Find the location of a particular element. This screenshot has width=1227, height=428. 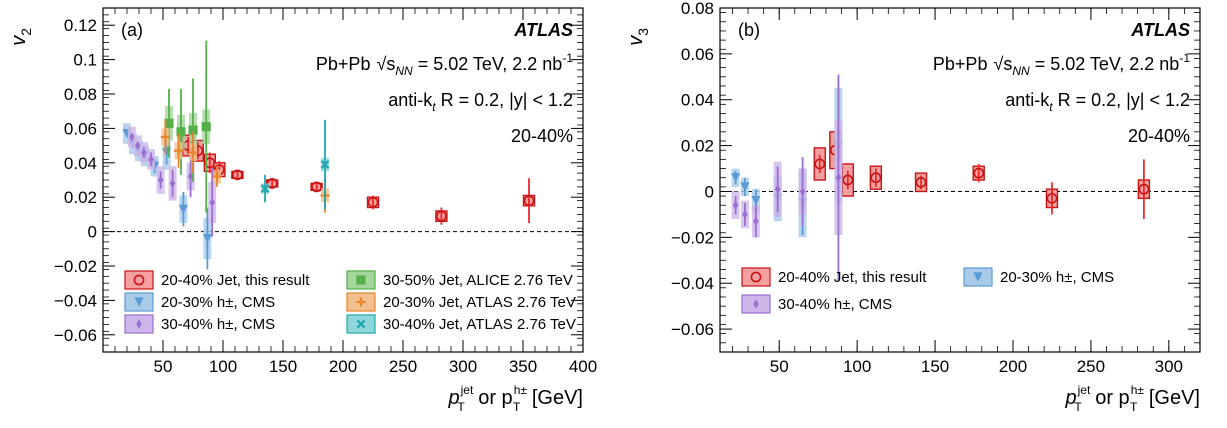

y-tick-label: −0.04 is located at coordinates (692, 283).